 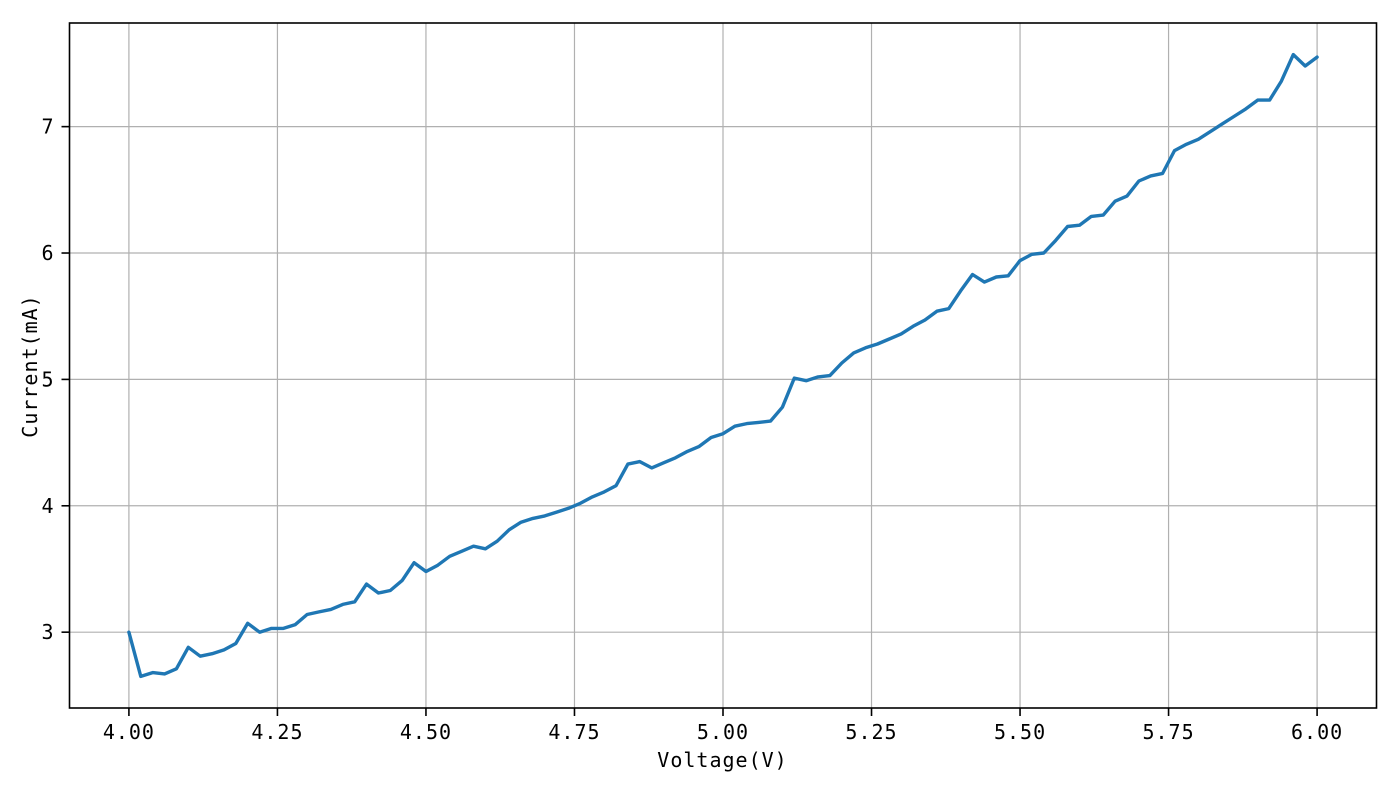 What do you see at coordinates (30, 366) in the screenshot?
I see `y-axis-label: Current(mA)` at bounding box center [30, 366].